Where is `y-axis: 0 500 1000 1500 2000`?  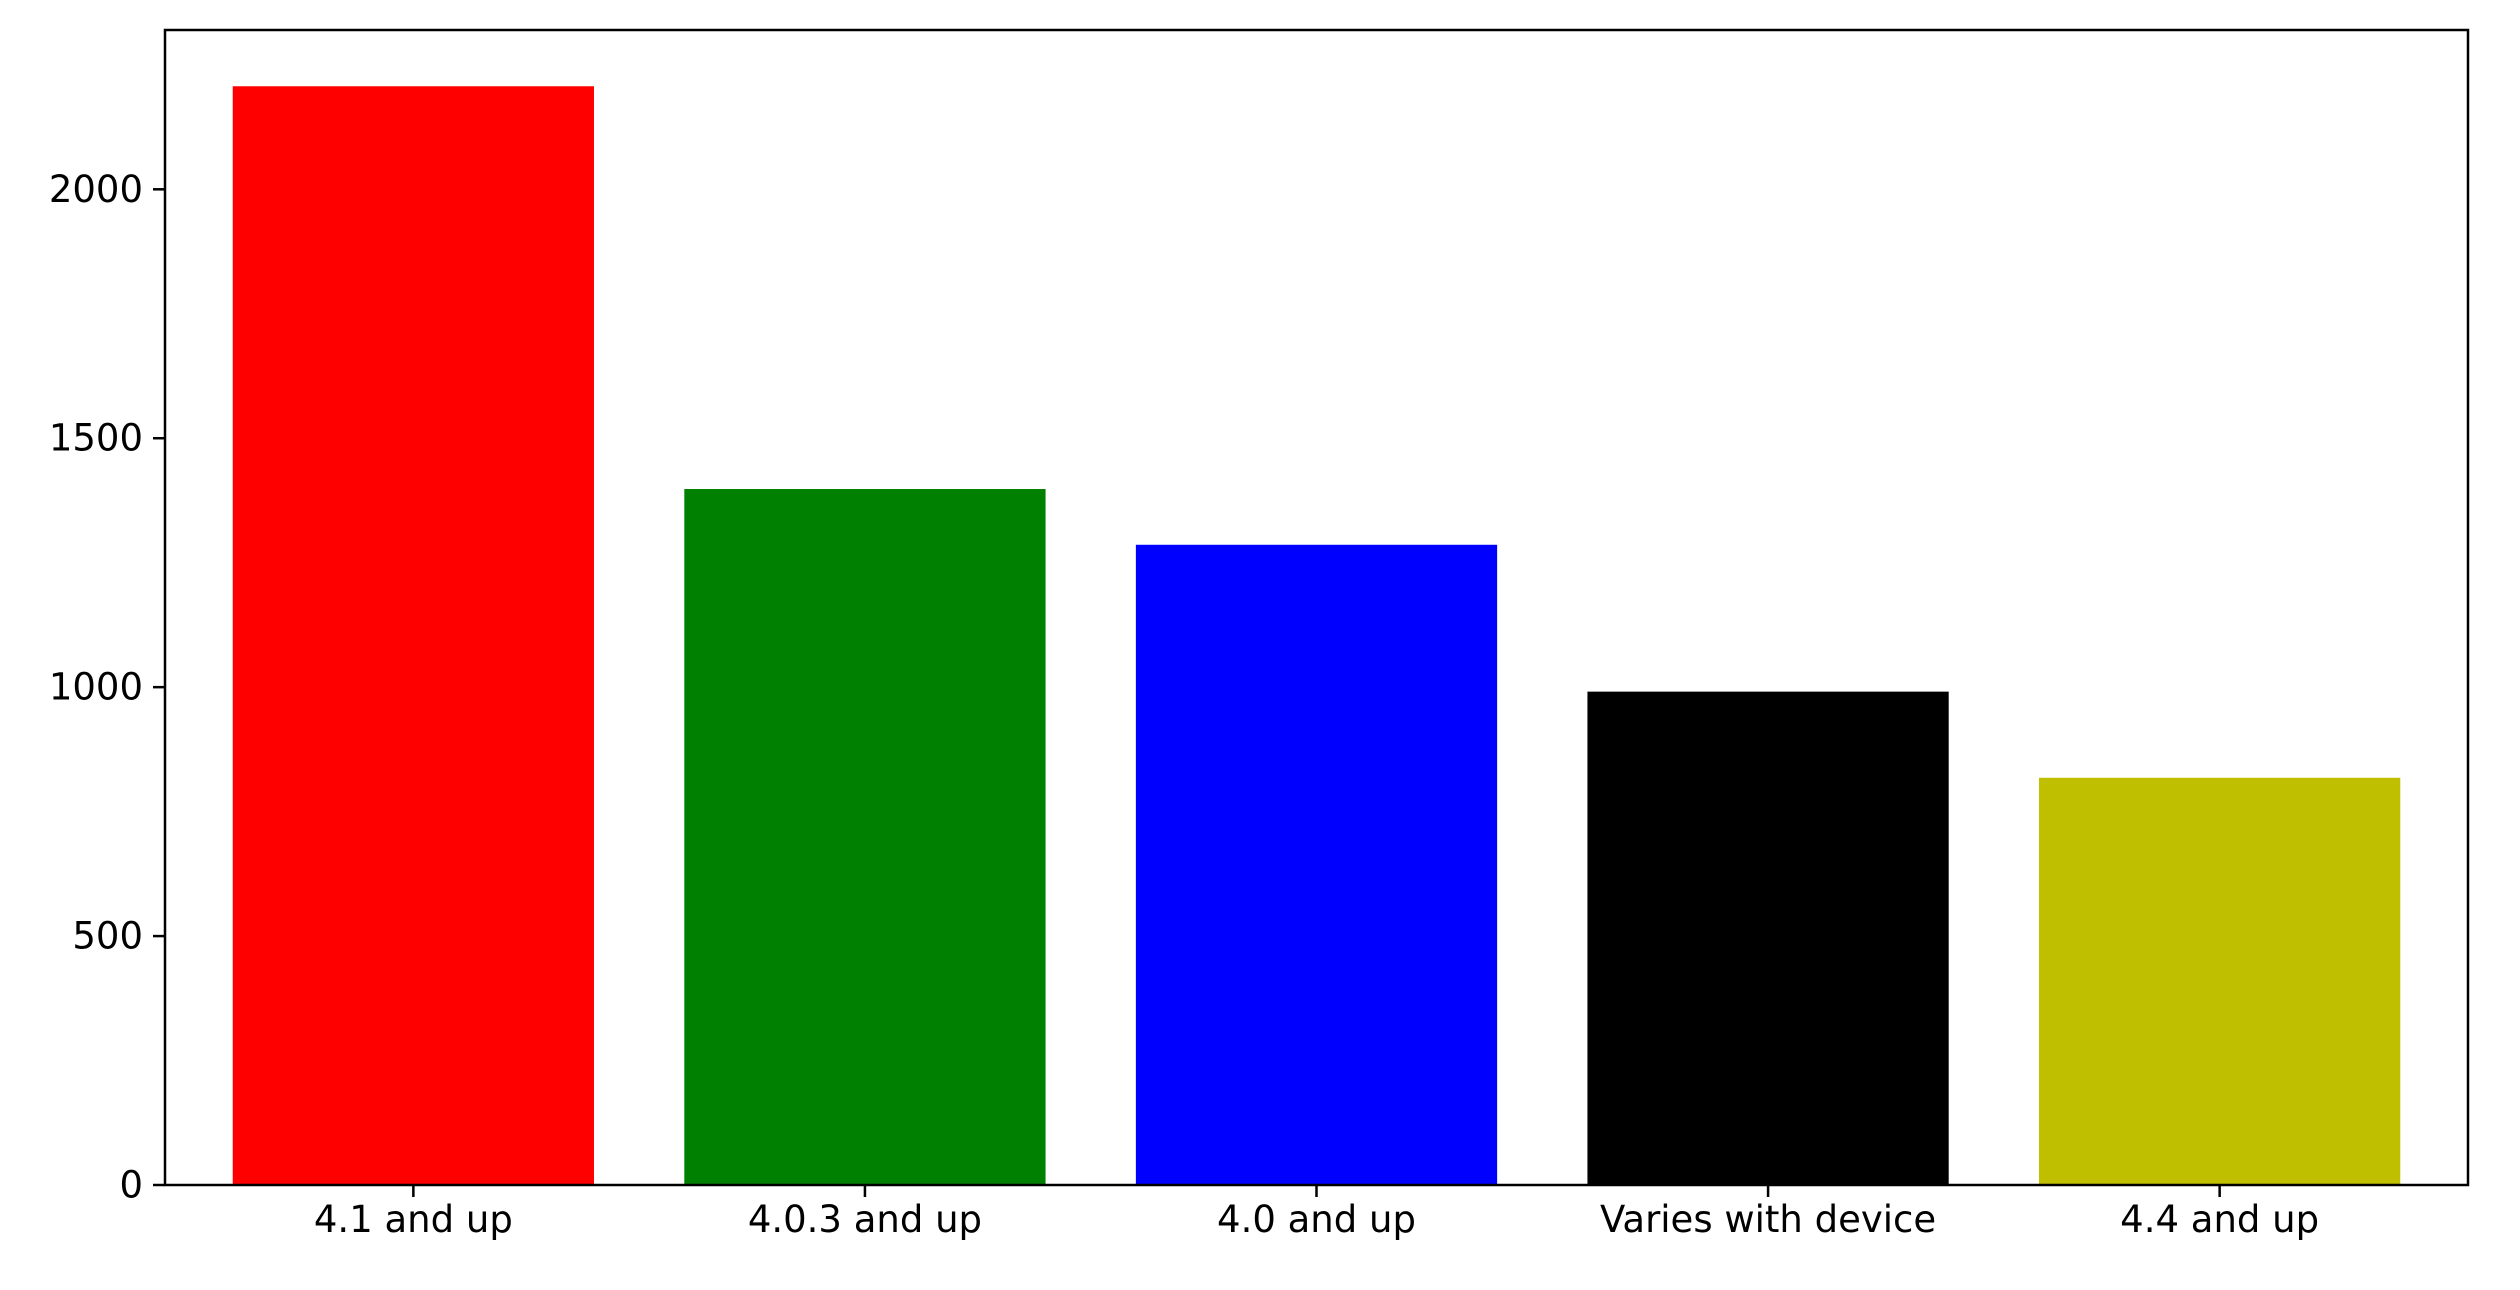 y-axis: 0 500 1000 1500 2000 is located at coordinates (107, 687).